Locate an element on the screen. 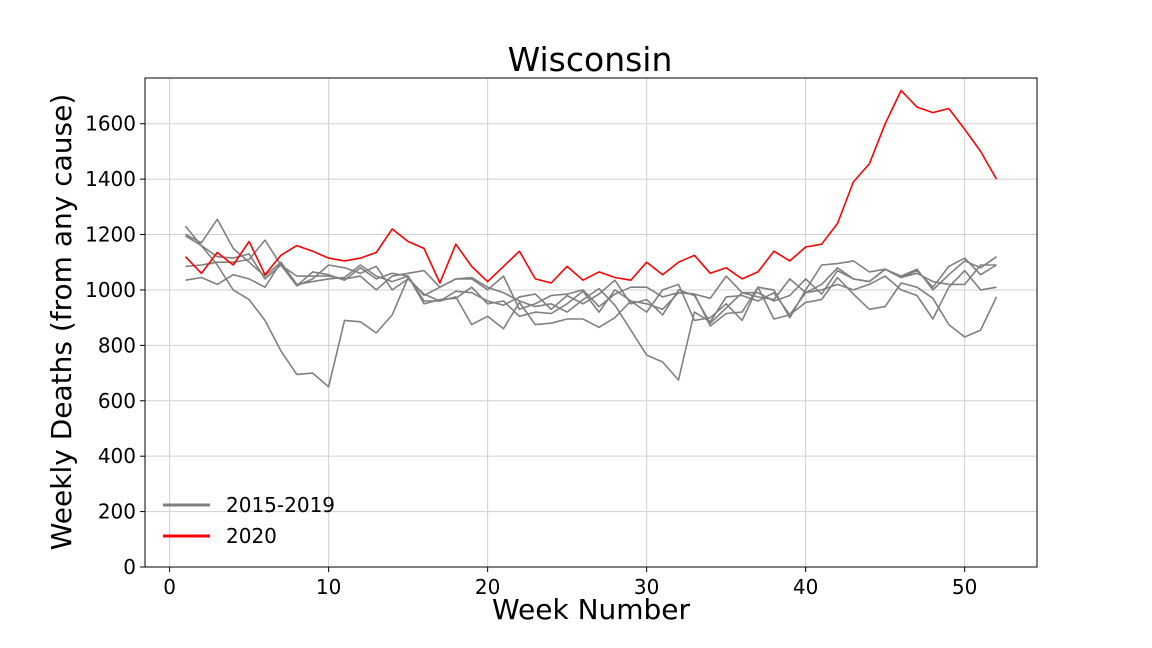 The height and width of the screenshot is (648, 1152). y-tick-label: 1000 is located at coordinates (110, 290).